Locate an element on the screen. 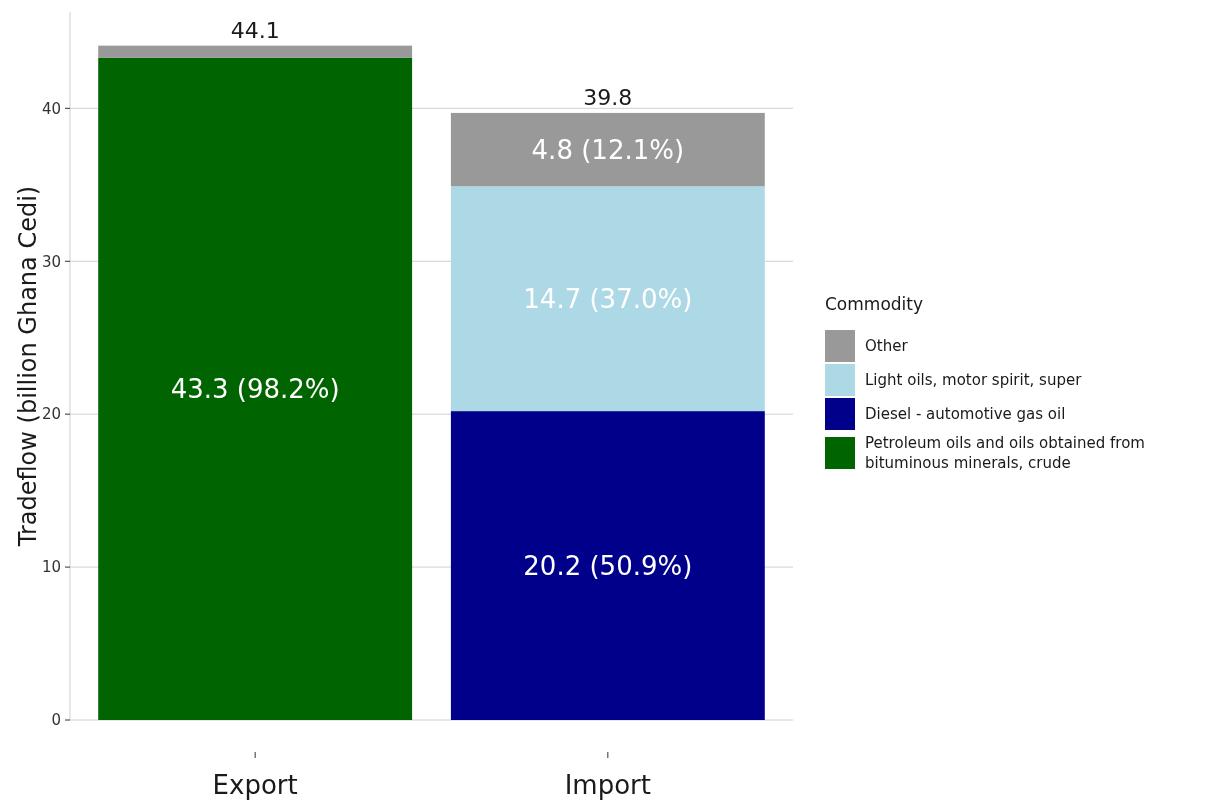 The width and height of the screenshot is (1223, 803). x-tick-label: Import is located at coordinates (607, 785).